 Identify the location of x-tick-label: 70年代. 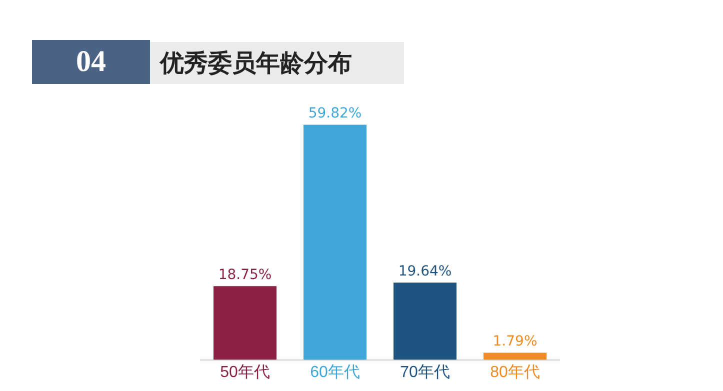
(425, 372).